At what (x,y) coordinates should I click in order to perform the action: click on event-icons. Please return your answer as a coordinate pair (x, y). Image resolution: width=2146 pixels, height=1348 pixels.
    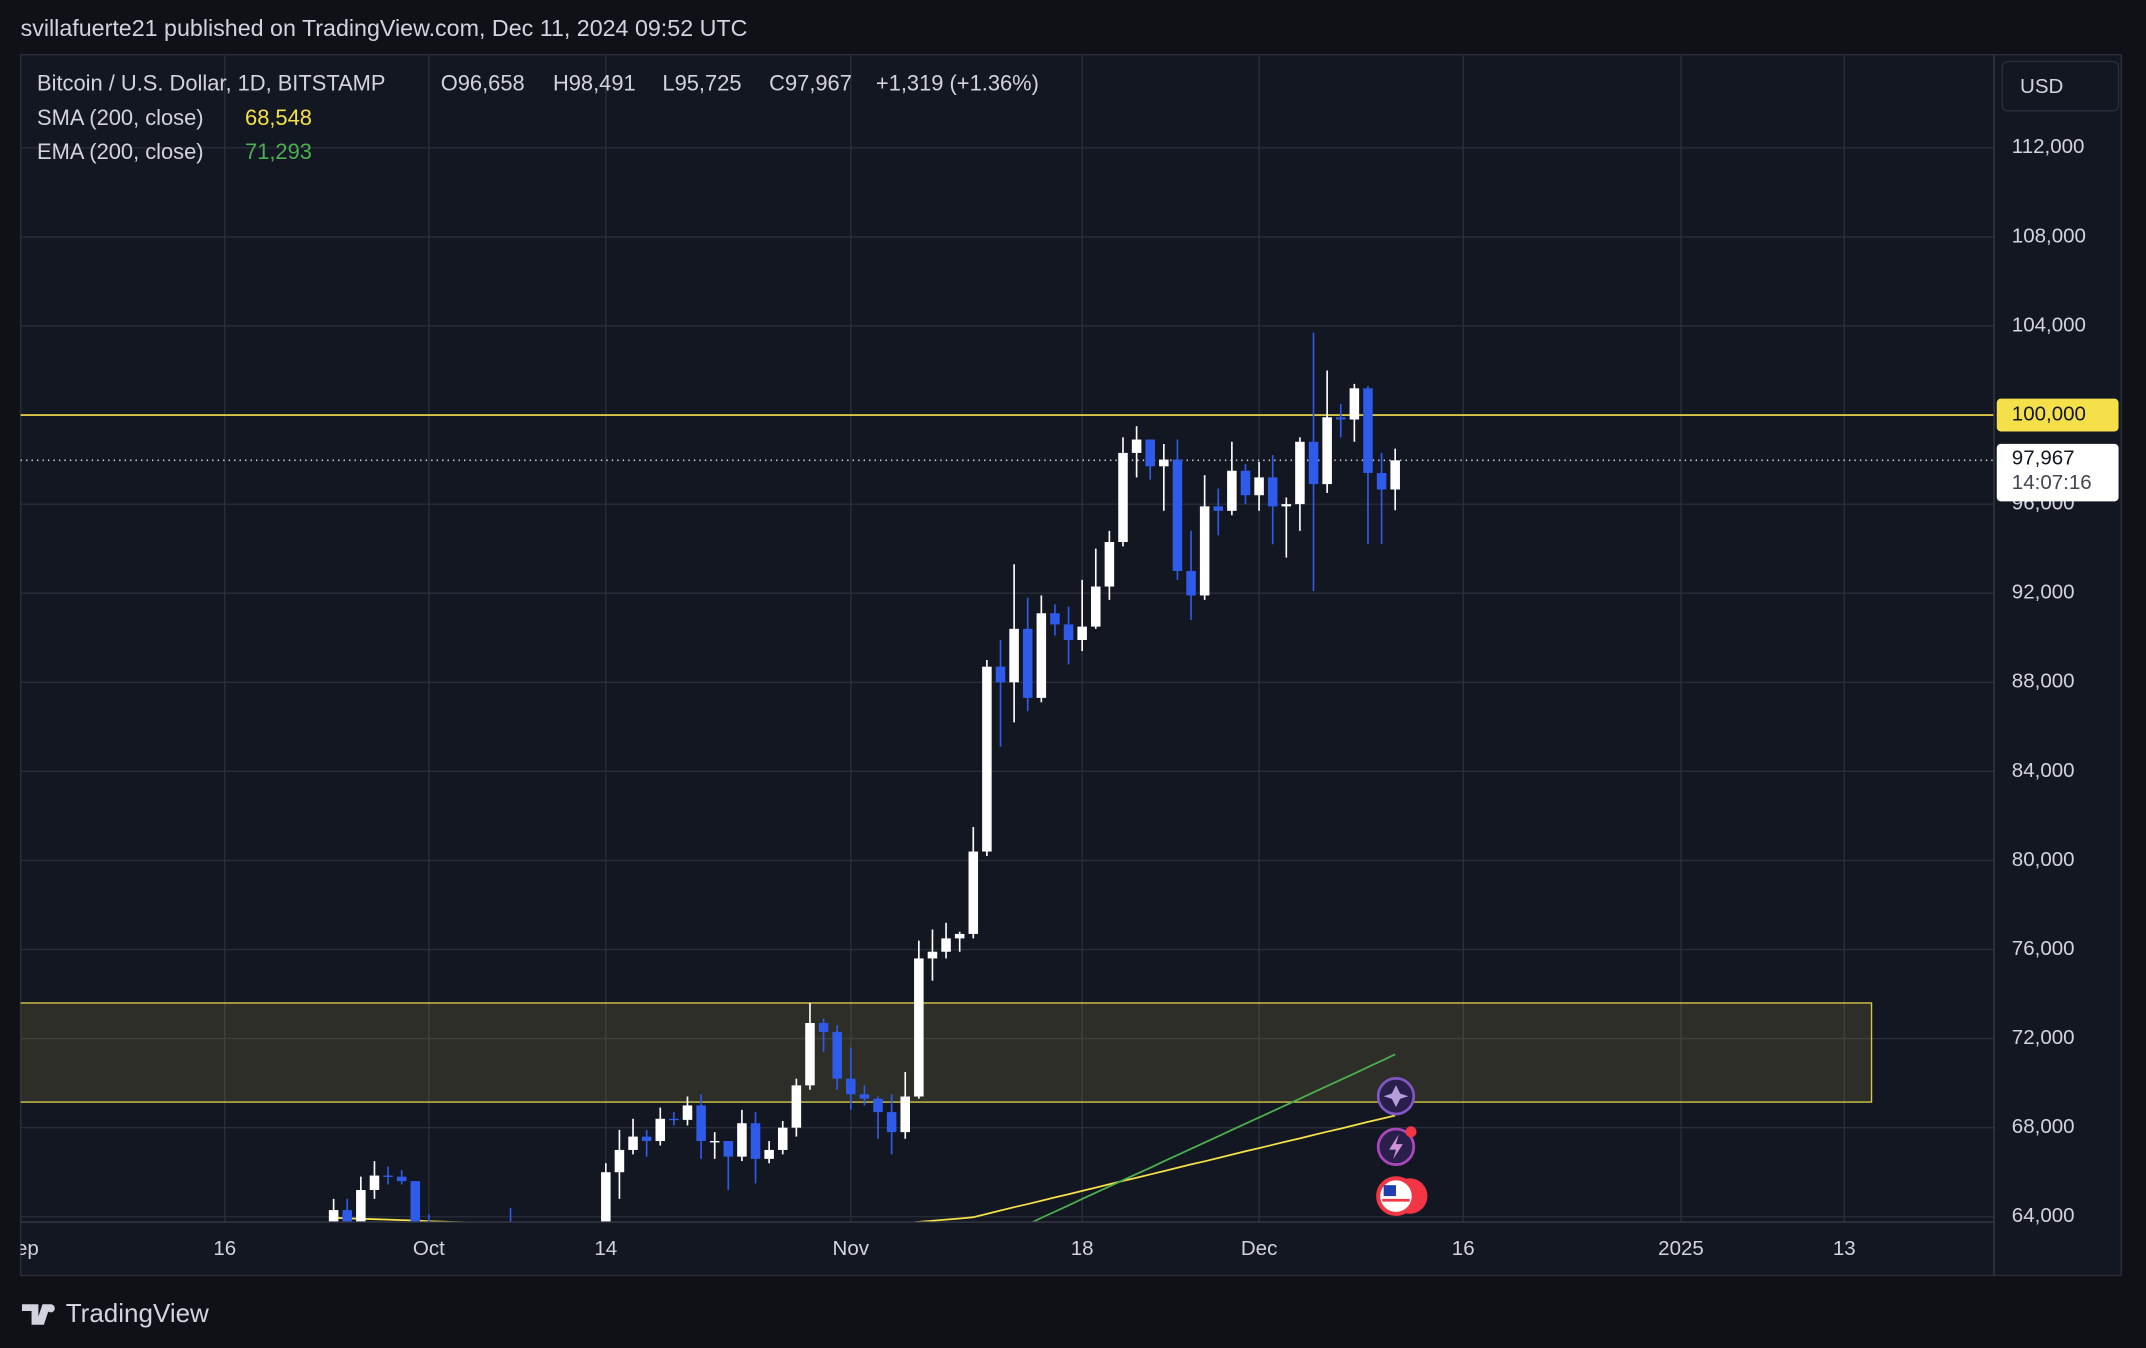
    Looking at the image, I should click on (1402, 1146).